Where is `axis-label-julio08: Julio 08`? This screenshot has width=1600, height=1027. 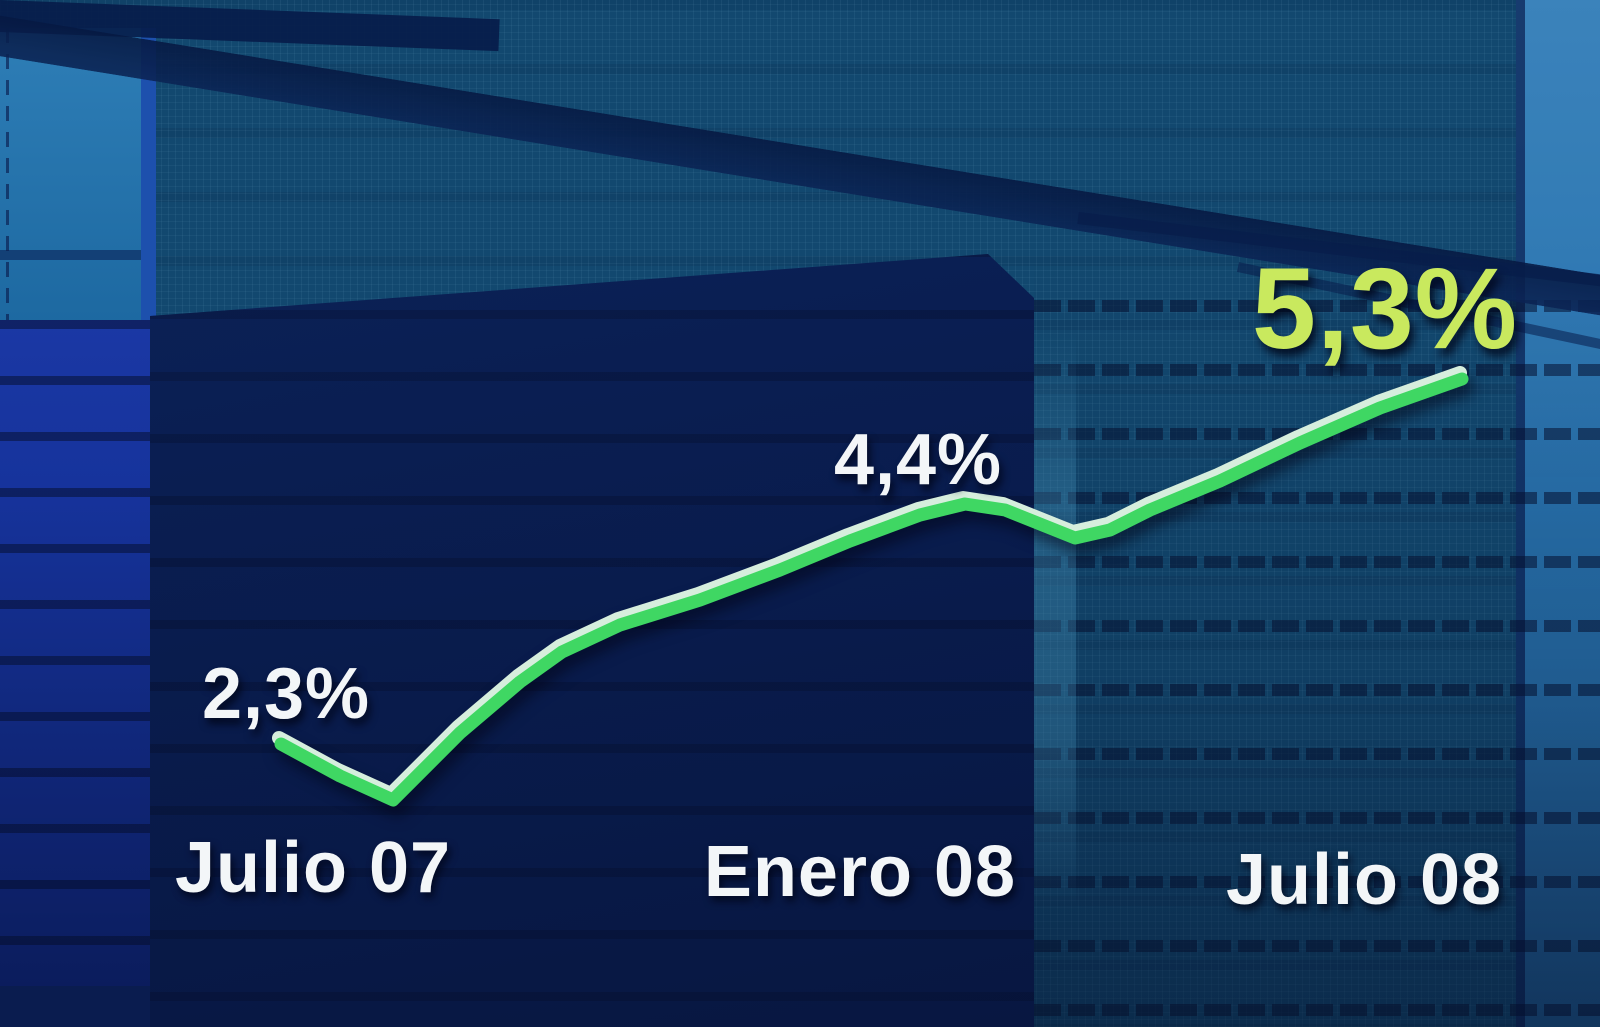
axis-label-julio08: Julio 08 is located at coordinates (1364, 880).